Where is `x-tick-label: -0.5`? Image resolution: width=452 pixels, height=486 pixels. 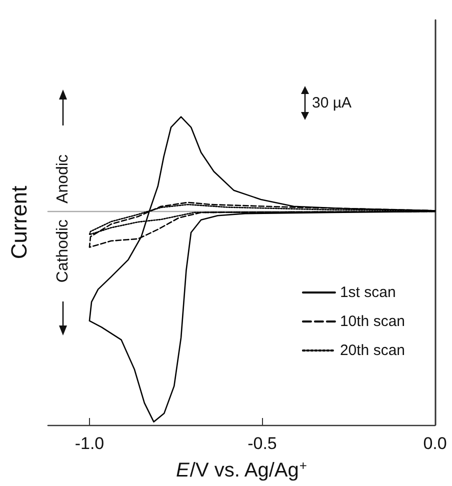
x-tick-label: -0.5 is located at coordinates (262, 443).